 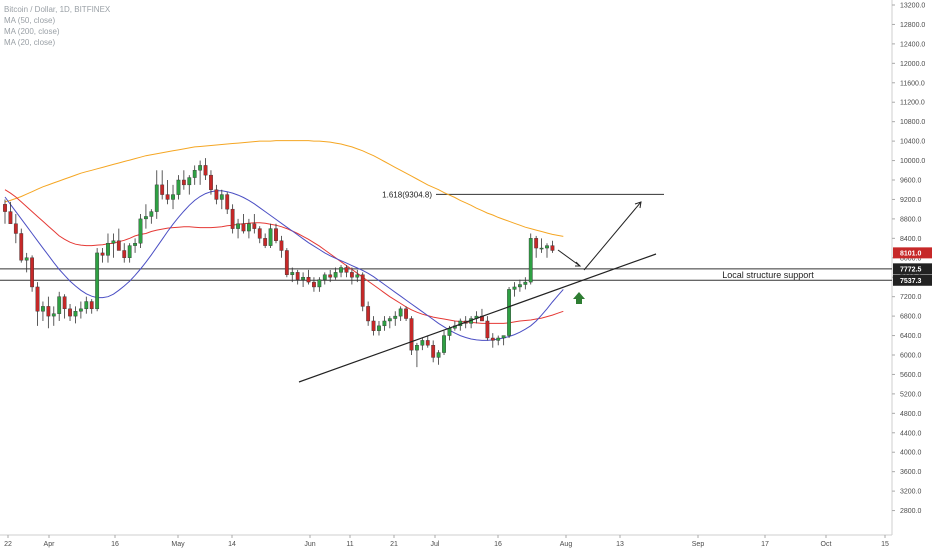 What do you see at coordinates (912, 64) in the screenshot?
I see `y-tick-label: 12000.0` at bounding box center [912, 64].